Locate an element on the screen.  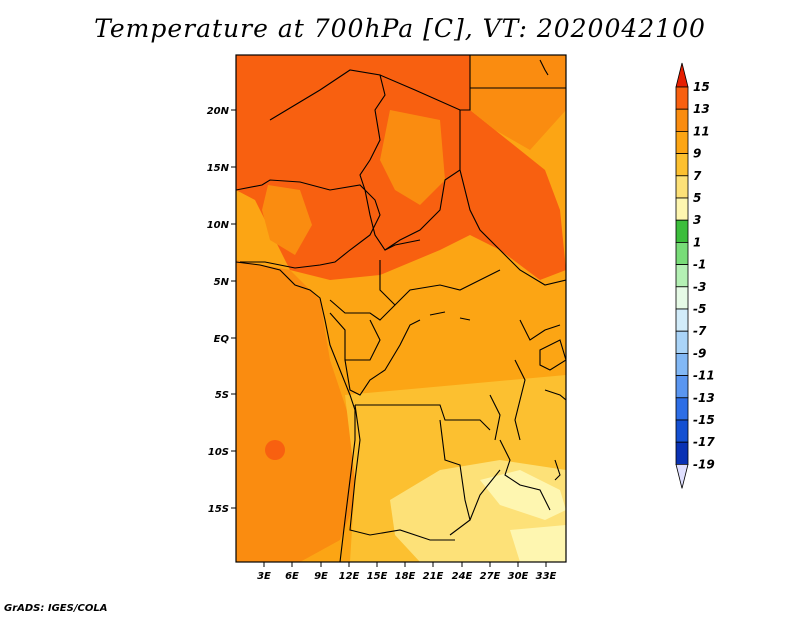
colorbar-label: 13 is located at coordinates (701, 109).